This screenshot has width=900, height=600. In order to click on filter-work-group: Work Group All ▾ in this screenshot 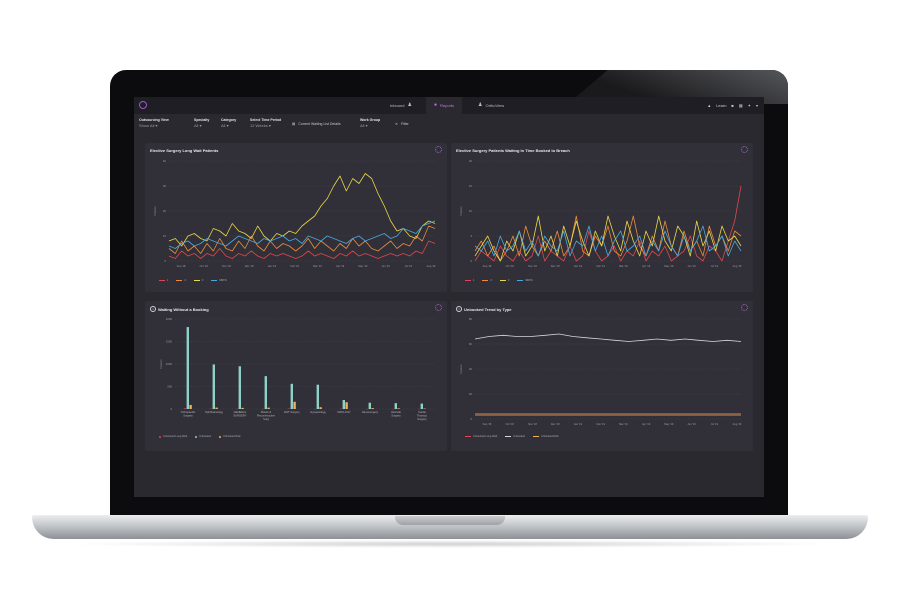, I will do `click(370, 123)`.